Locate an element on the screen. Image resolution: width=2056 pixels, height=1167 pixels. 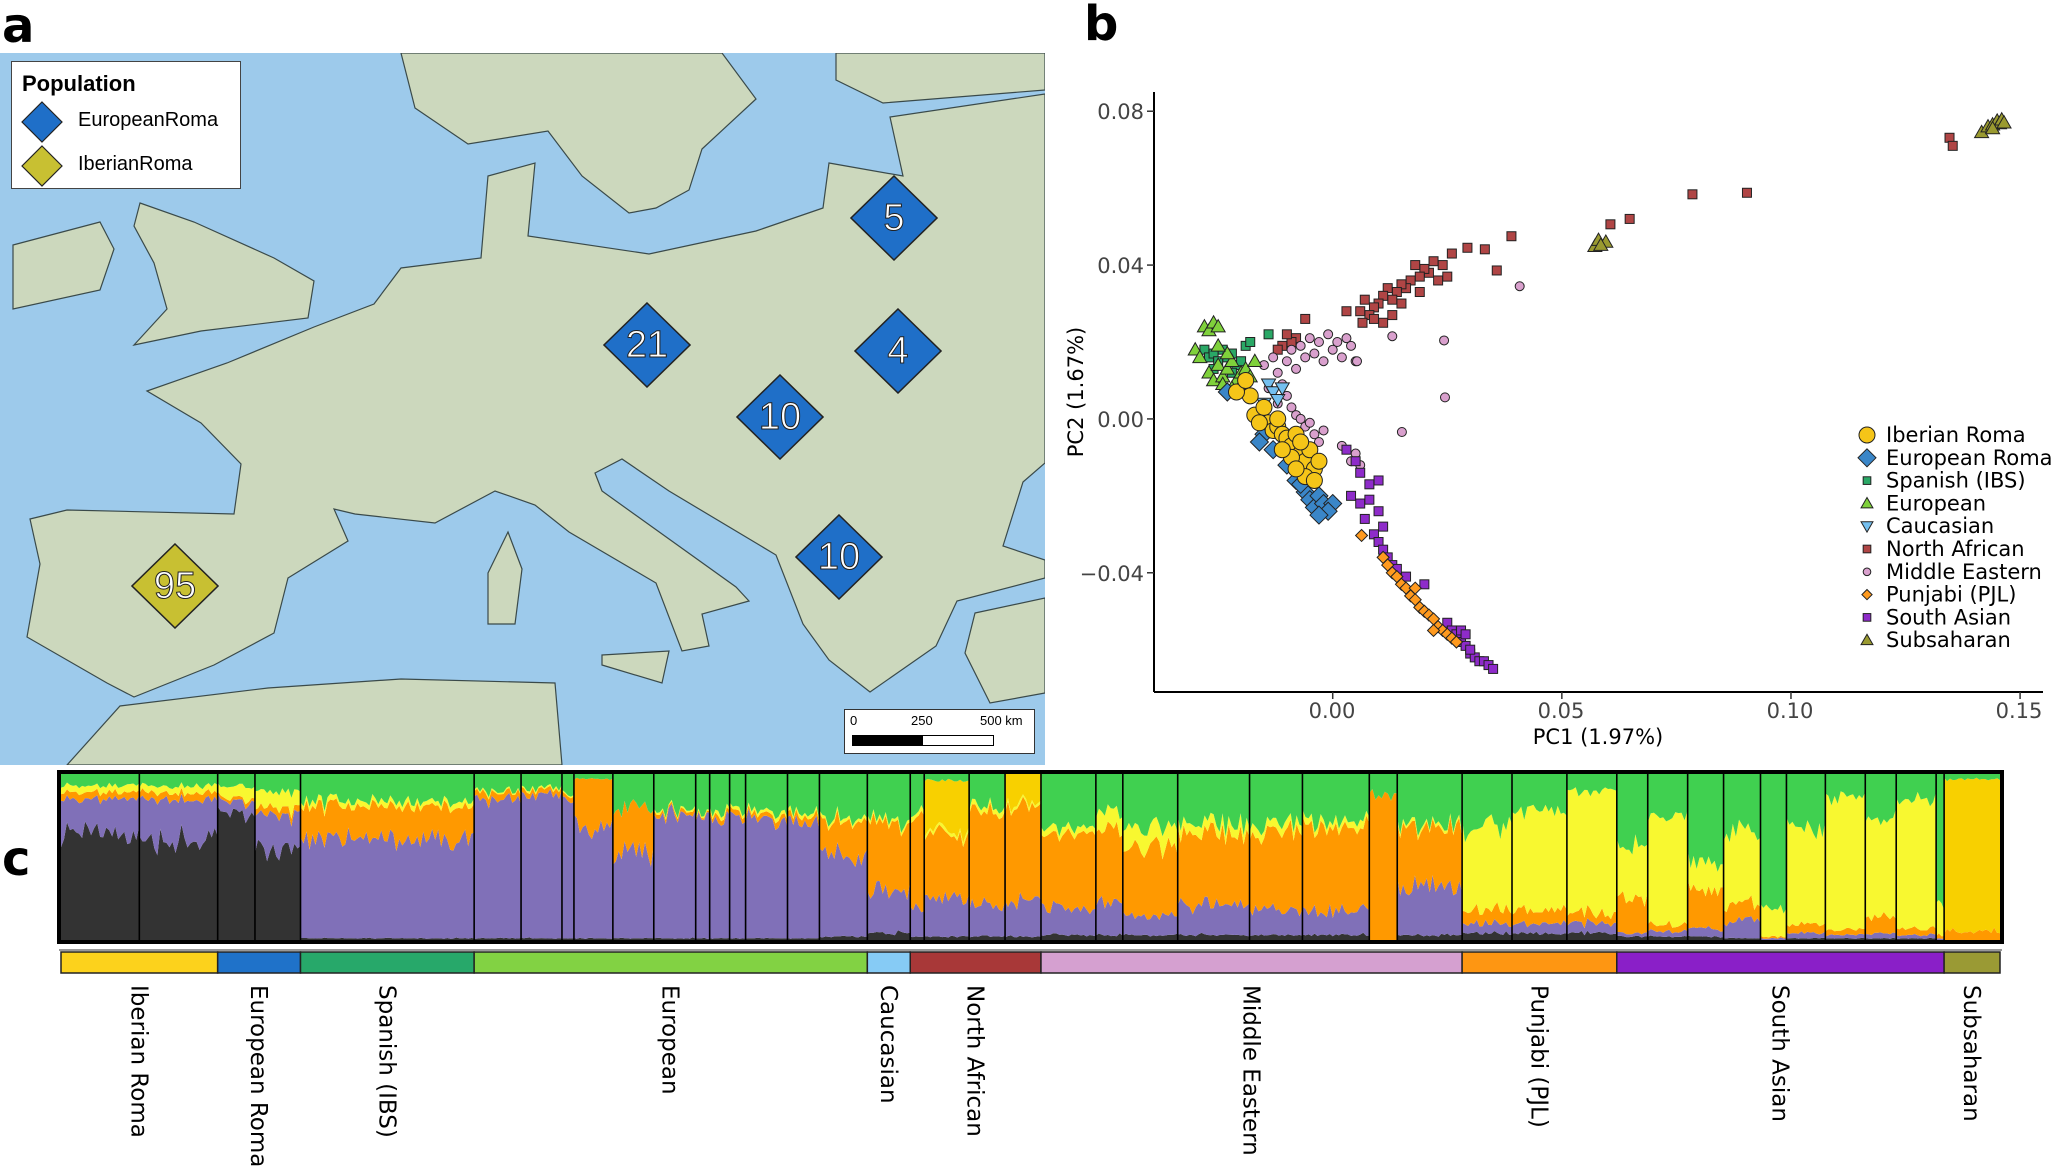
point-european is located at coordinates (1227, 367).